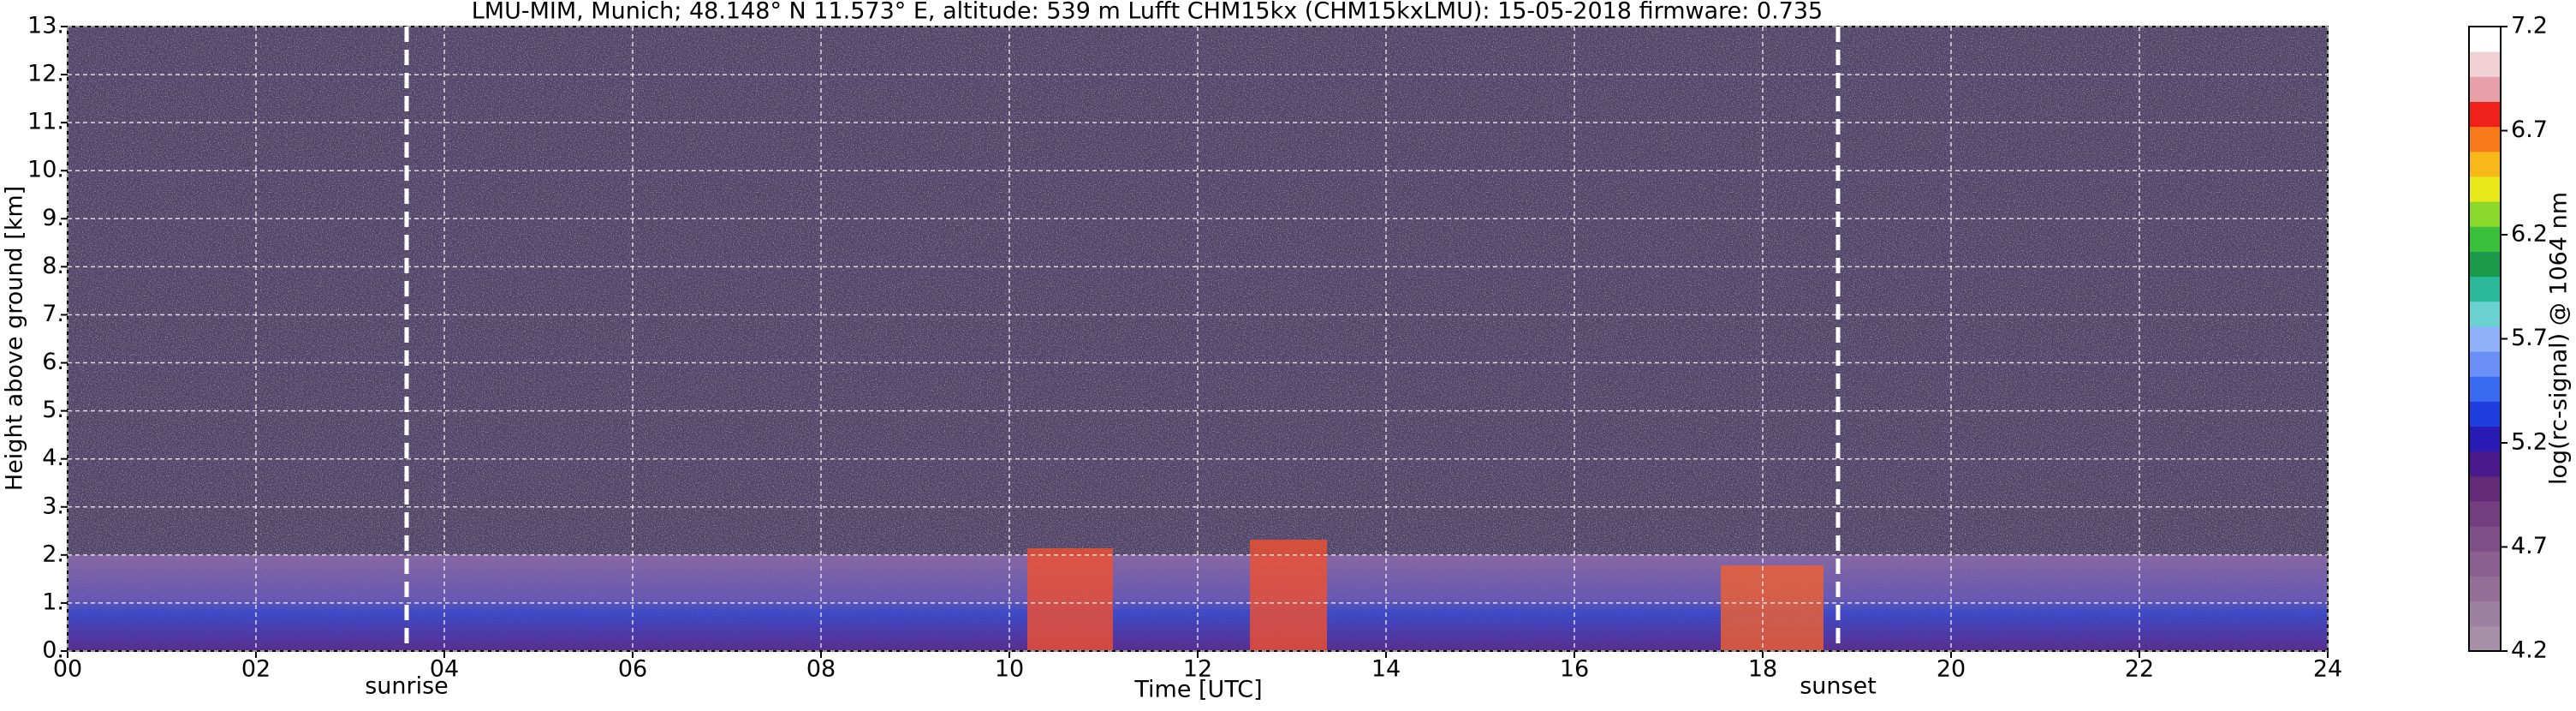  What do you see at coordinates (45, 74) in the screenshot?
I see `y-tick-label: 12.` at bounding box center [45, 74].